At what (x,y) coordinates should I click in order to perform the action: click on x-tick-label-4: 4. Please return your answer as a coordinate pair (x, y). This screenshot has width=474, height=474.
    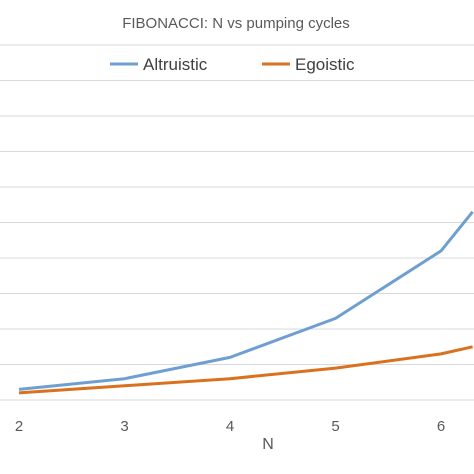
    Looking at the image, I should click on (230, 426).